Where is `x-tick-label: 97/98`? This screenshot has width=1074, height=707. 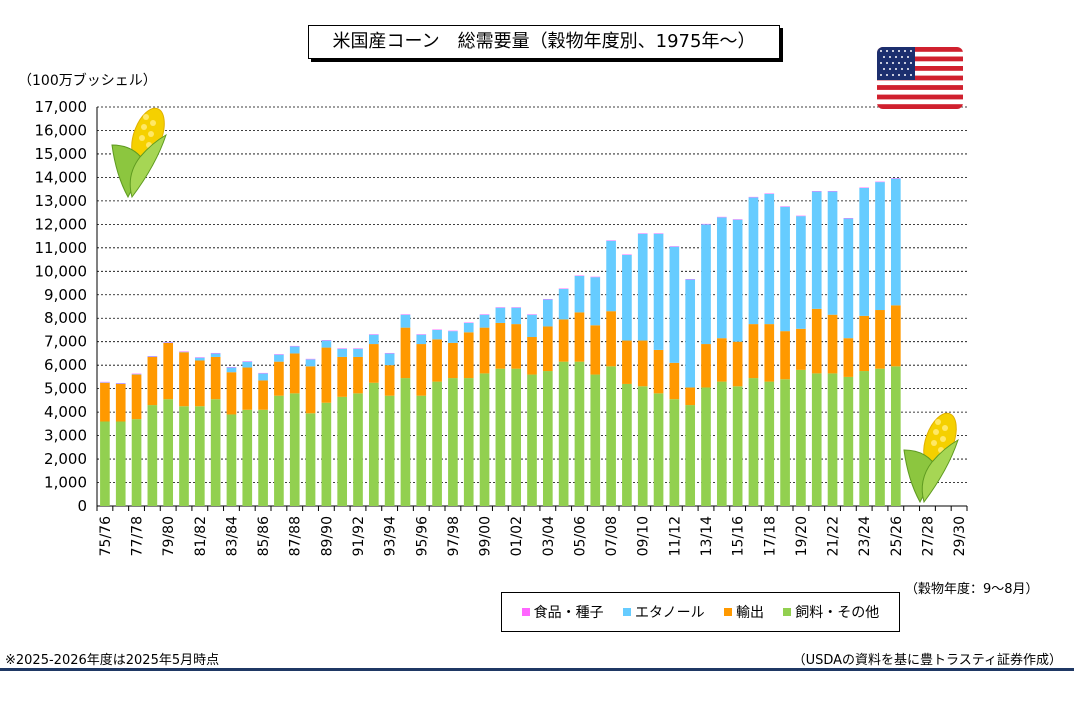 x-tick-label: 97/98 is located at coordinates (454, 536).